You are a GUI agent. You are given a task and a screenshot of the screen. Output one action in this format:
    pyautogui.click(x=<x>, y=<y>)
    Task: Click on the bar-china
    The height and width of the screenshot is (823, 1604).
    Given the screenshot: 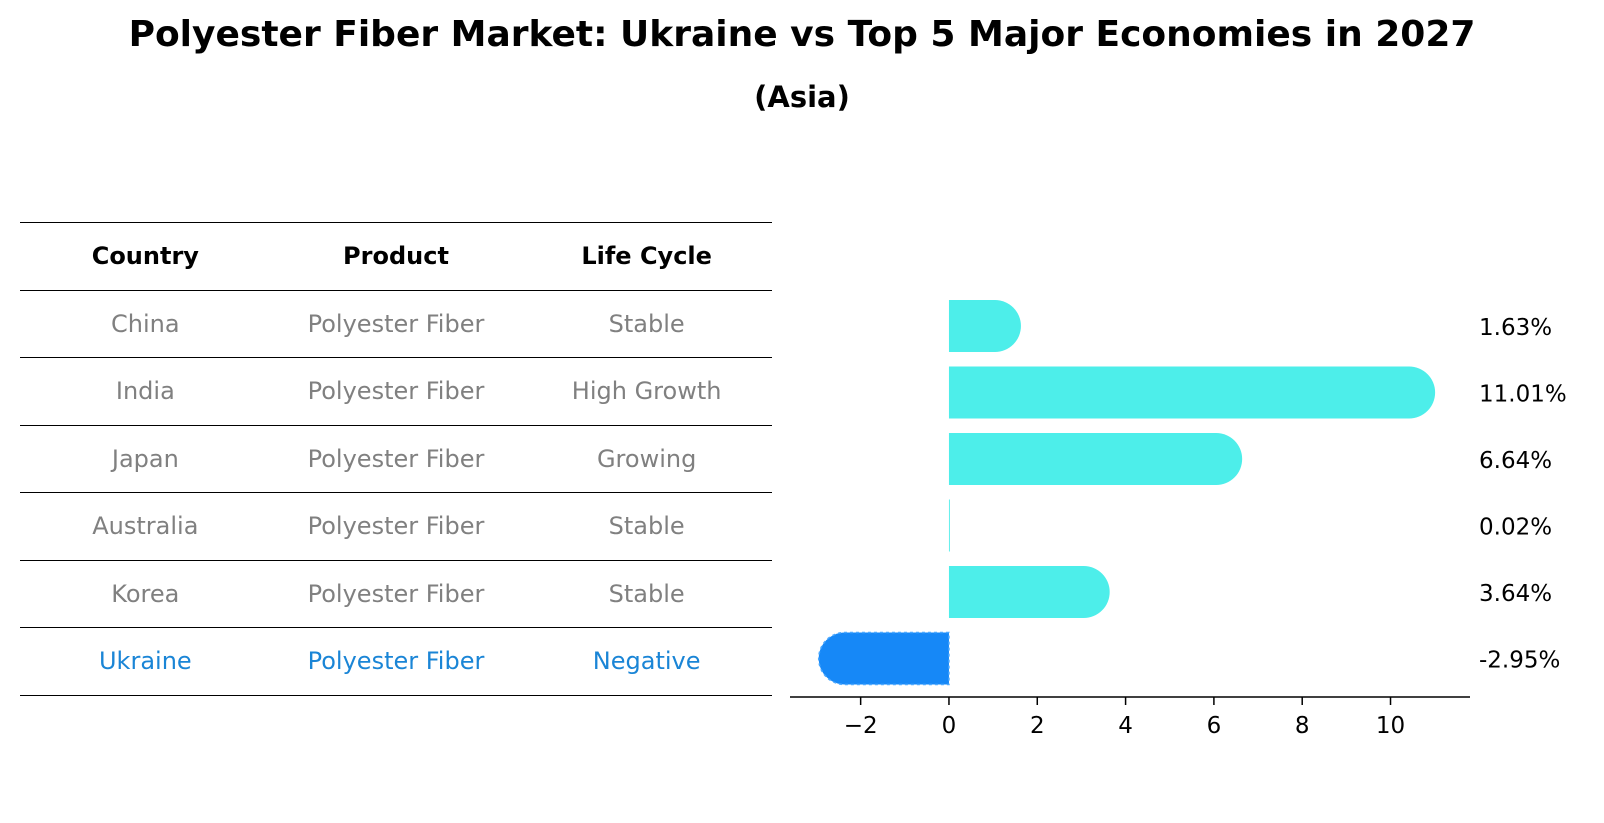 What is the action you would take?
    pyautogui.click(x=984, y=326)
    